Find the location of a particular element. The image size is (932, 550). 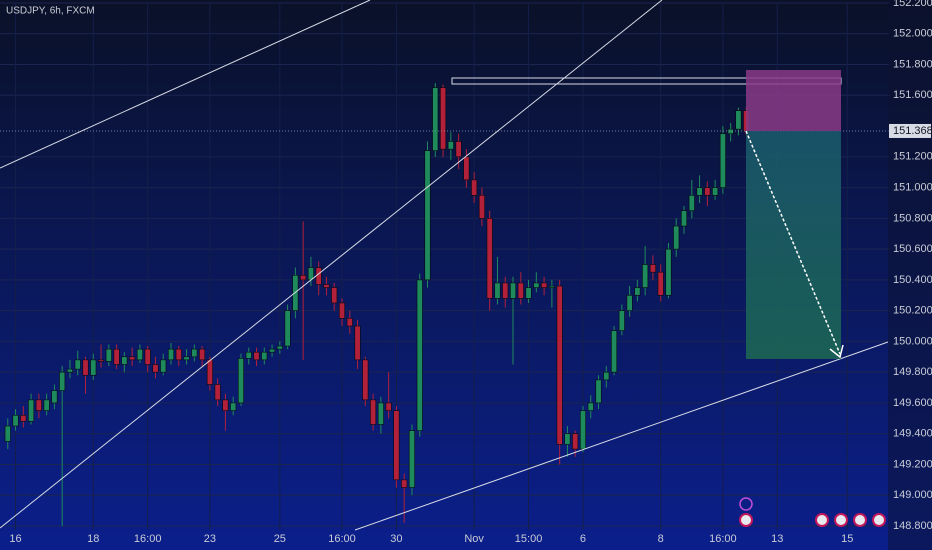

y-tick-label: 148.800 is located at coordinates (912, 526).